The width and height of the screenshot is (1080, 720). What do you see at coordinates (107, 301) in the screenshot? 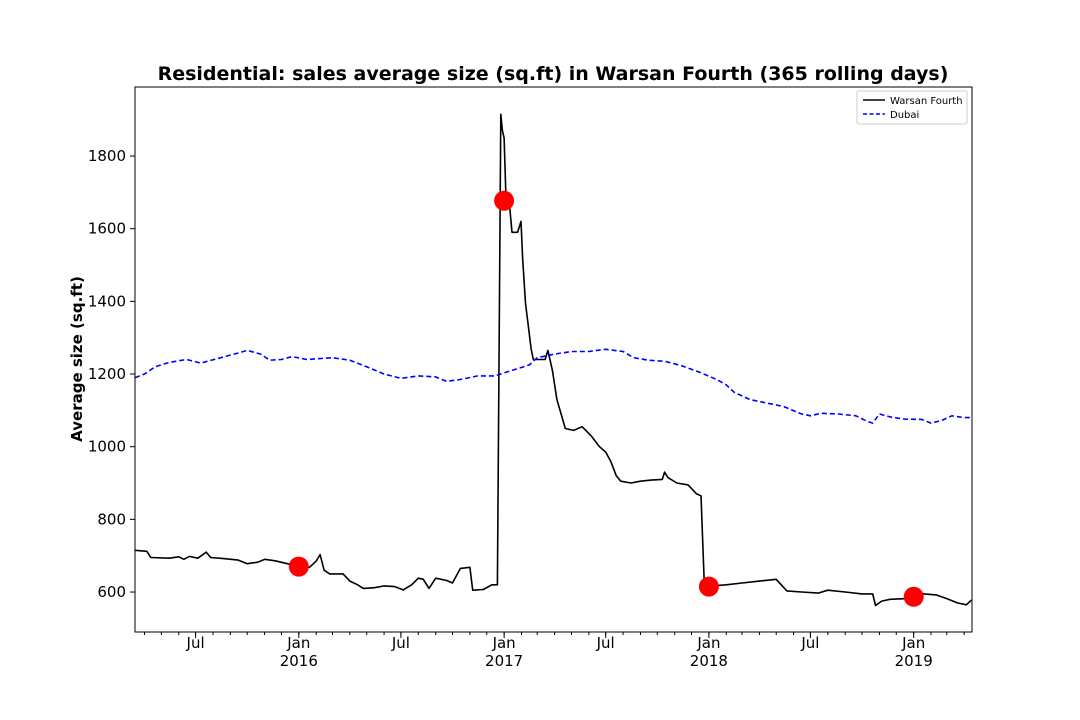
I see `y-tick-label: 1400` at bounding box center [107, 301].